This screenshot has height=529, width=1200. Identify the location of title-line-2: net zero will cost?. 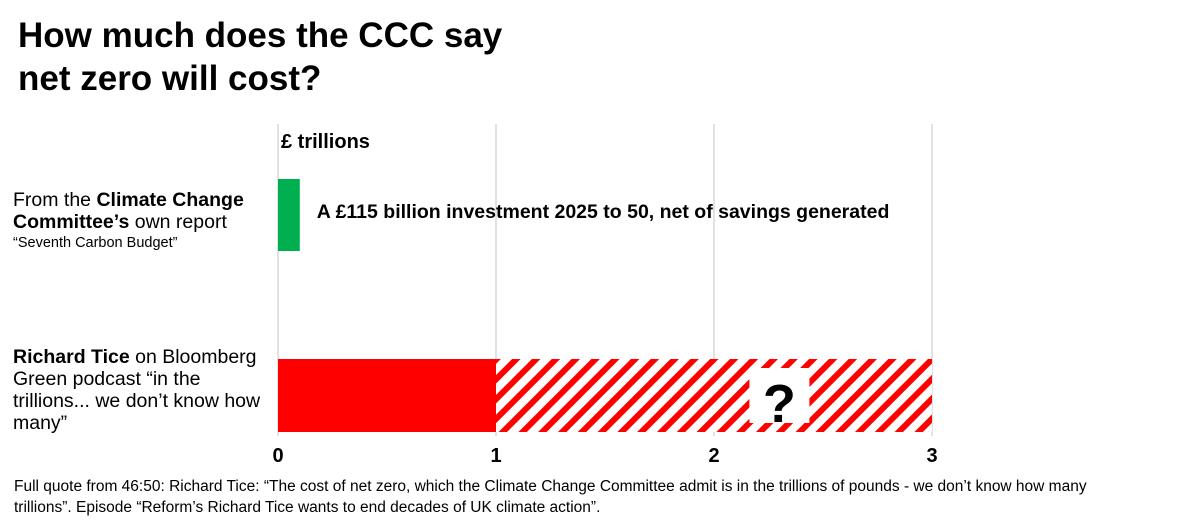
(170, 78).